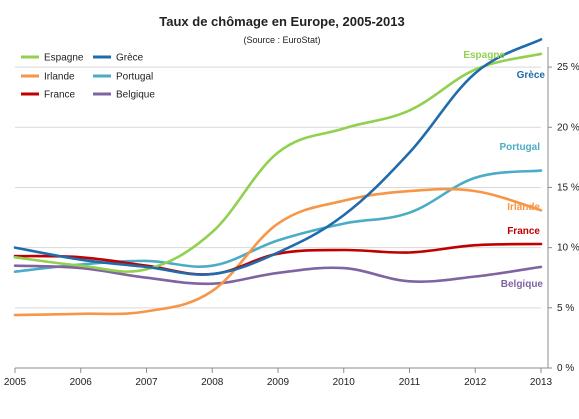  Describe the element at coordinates (565, 308) in the screenshot. I see `y-tick-label: 5 %` at that location.